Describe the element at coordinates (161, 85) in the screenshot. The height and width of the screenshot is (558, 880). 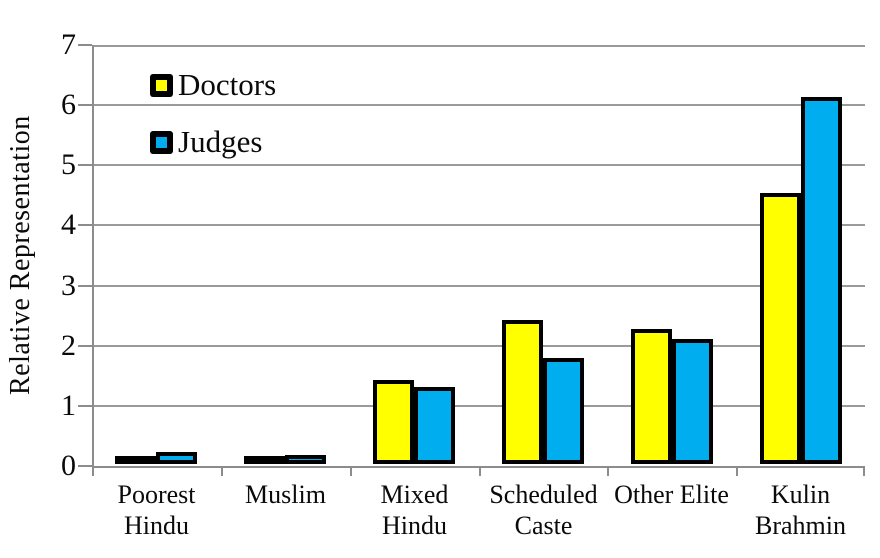
I see `doctors-swatch-icon` at that location.